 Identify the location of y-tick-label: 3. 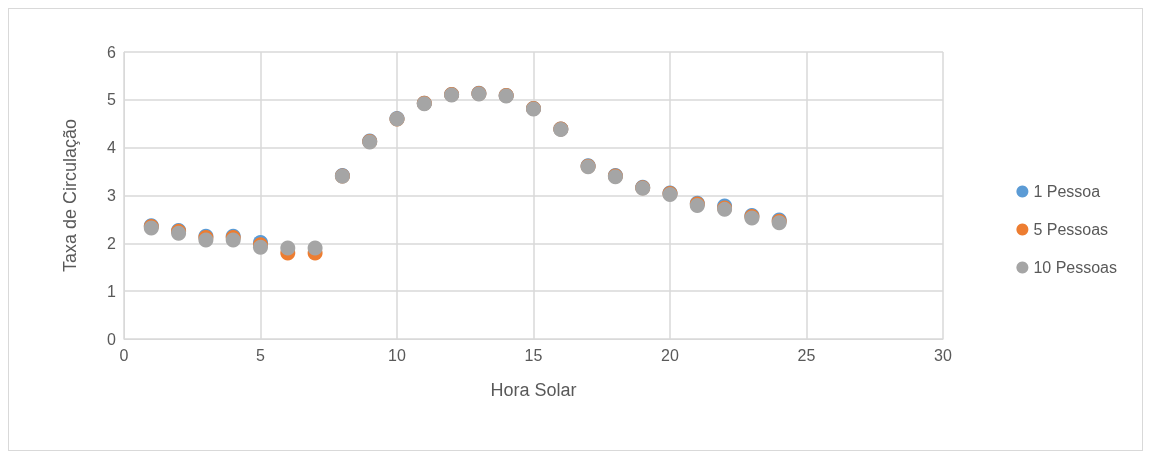
(112, 195).